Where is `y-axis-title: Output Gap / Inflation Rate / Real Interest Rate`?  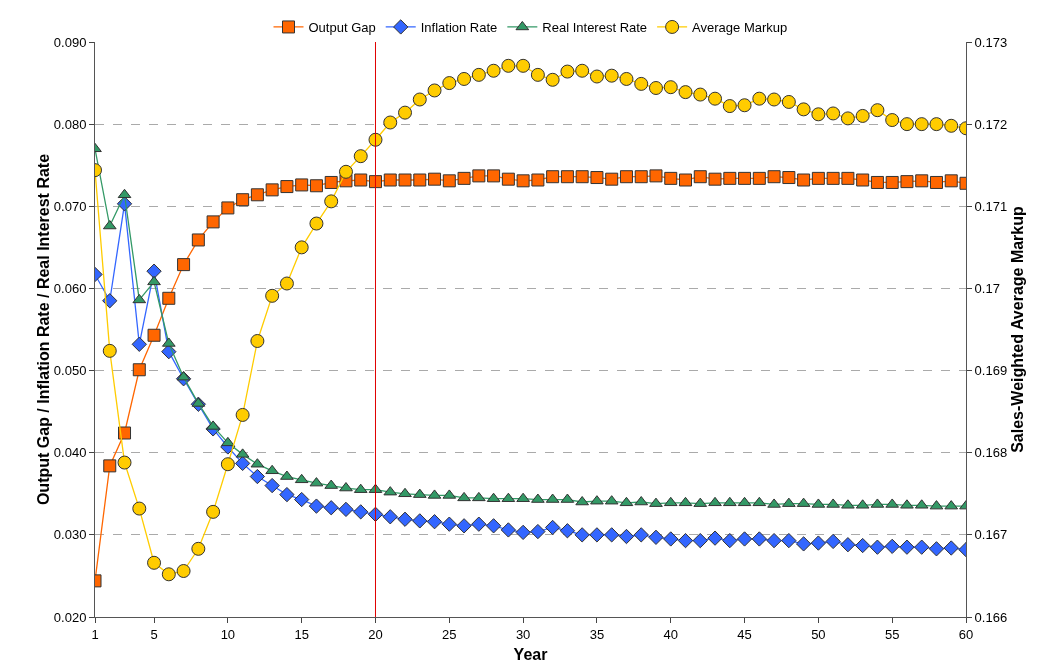 y-axis-title: Output Gap / Inflation Rate / Real Interest Rate is located at coordinates (43, 329).